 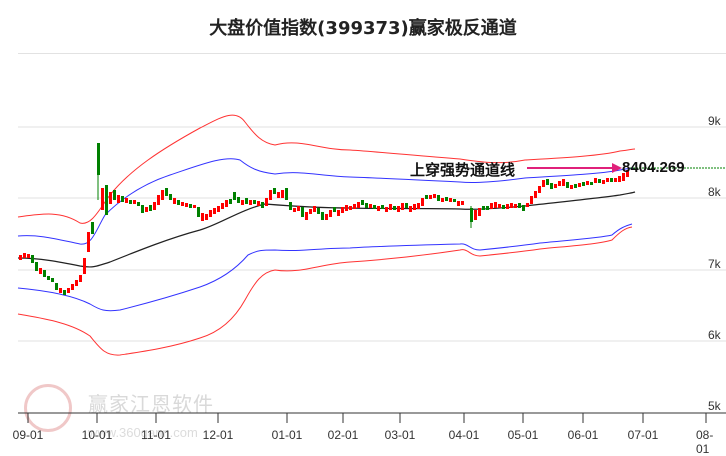 What do you see at coordinates (714, 192) in the screenshot?
I see `y-tick-8k: 8k` at bounding box center [714, 192].